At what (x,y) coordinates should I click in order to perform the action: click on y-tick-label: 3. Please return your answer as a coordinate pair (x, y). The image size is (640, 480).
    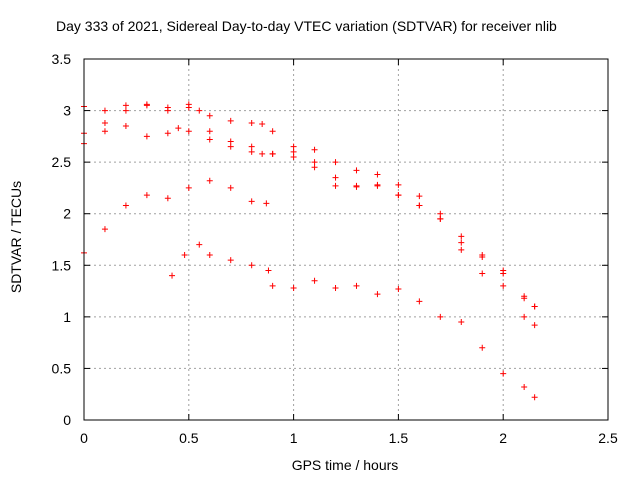
    Looking at the image, I should click on (67, 111).